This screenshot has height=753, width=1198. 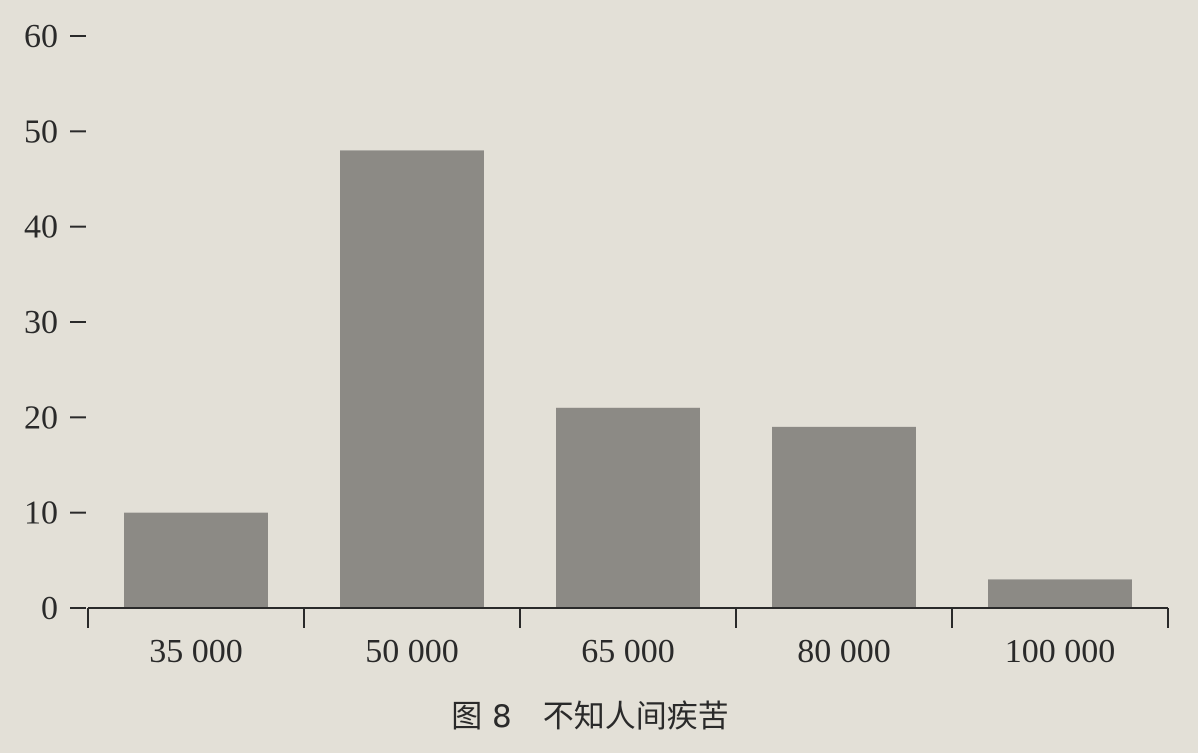 I want to click on y-tick-label: 0, so click(x=49, y=608).